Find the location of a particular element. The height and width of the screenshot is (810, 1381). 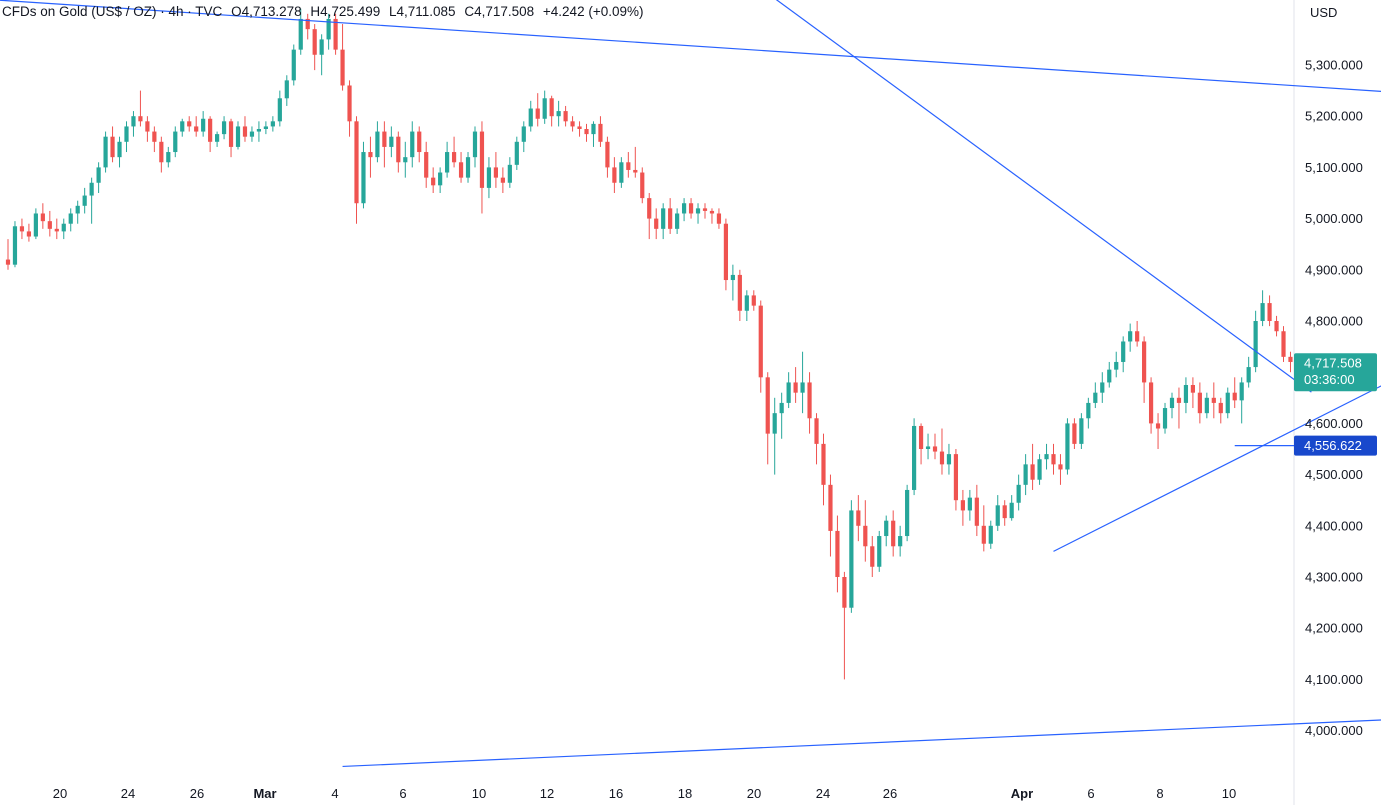

support-price-label: 4,556.622 is located at coordinates (1333, 445).